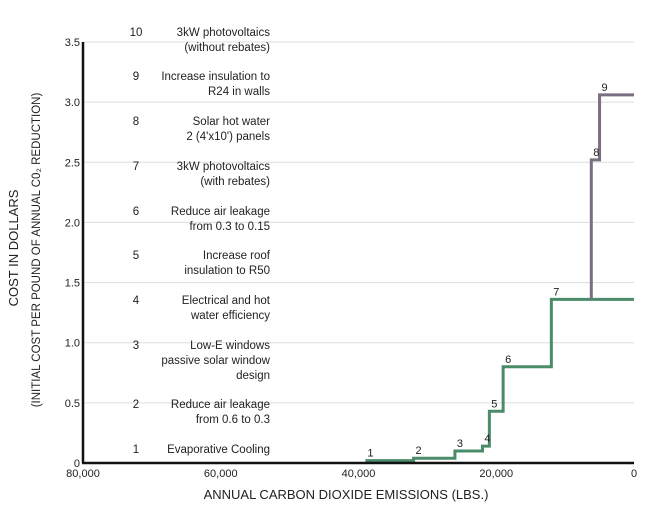  Describe the element at coordinates (229, 227) in the screenshot. I see `legend-text: from 0.3 to 0.15` at that location.